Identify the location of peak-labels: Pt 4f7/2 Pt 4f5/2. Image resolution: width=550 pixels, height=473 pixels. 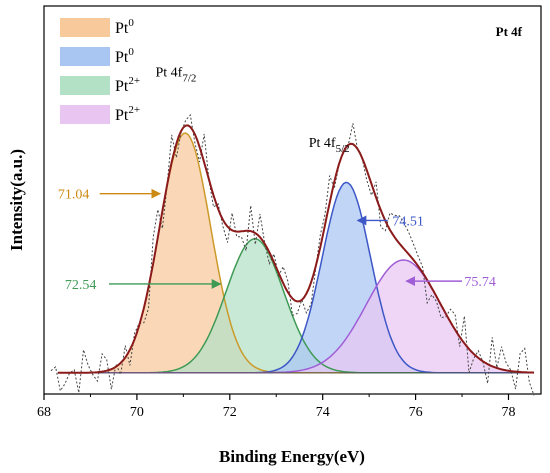
(252, 111).